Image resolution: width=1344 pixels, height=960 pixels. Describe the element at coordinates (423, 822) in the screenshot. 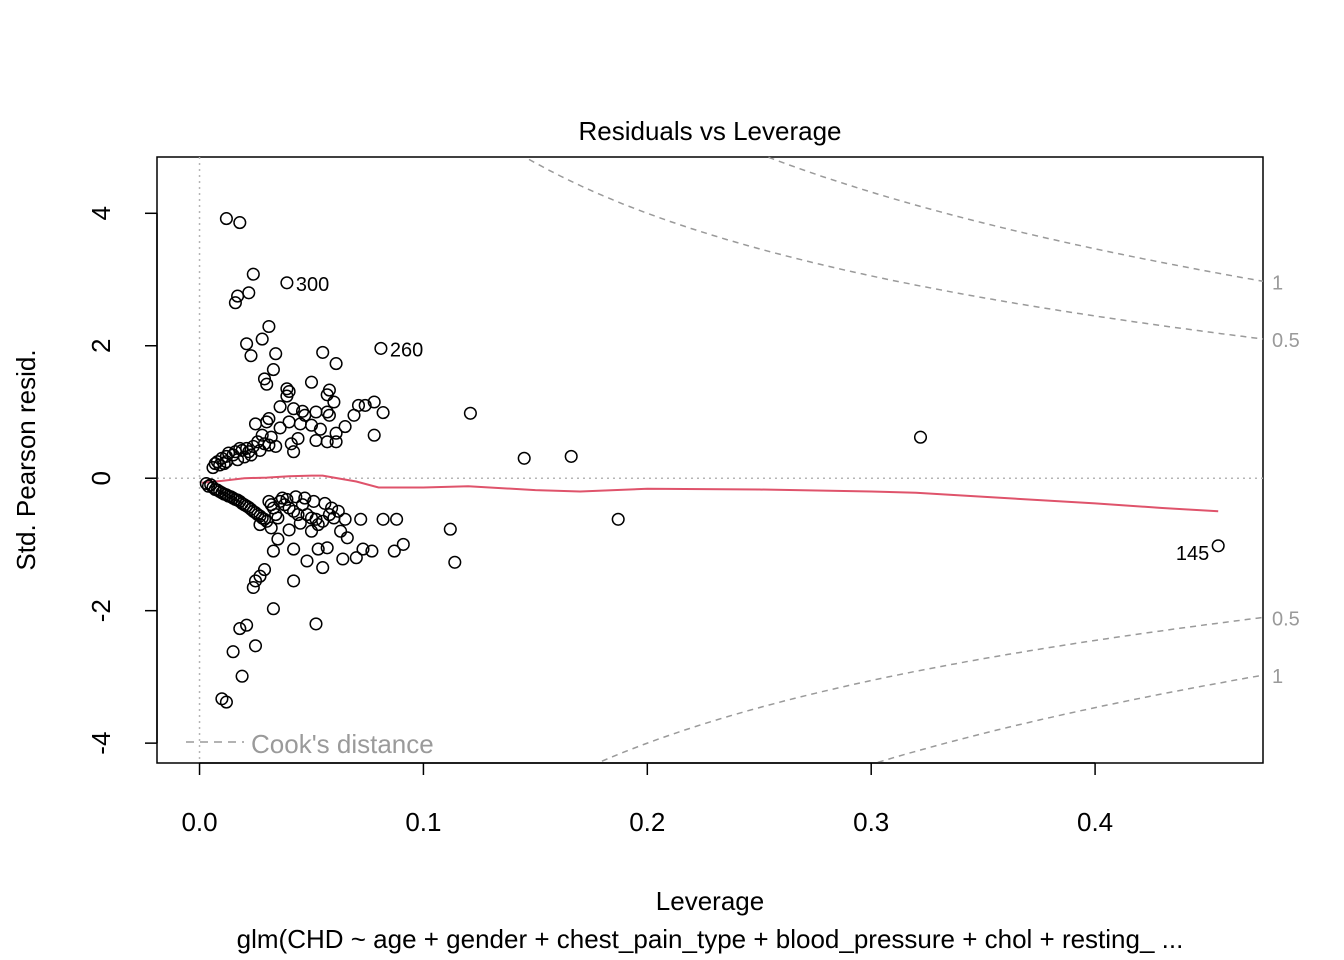

I see `x-tick-label: 0.1` at that location.